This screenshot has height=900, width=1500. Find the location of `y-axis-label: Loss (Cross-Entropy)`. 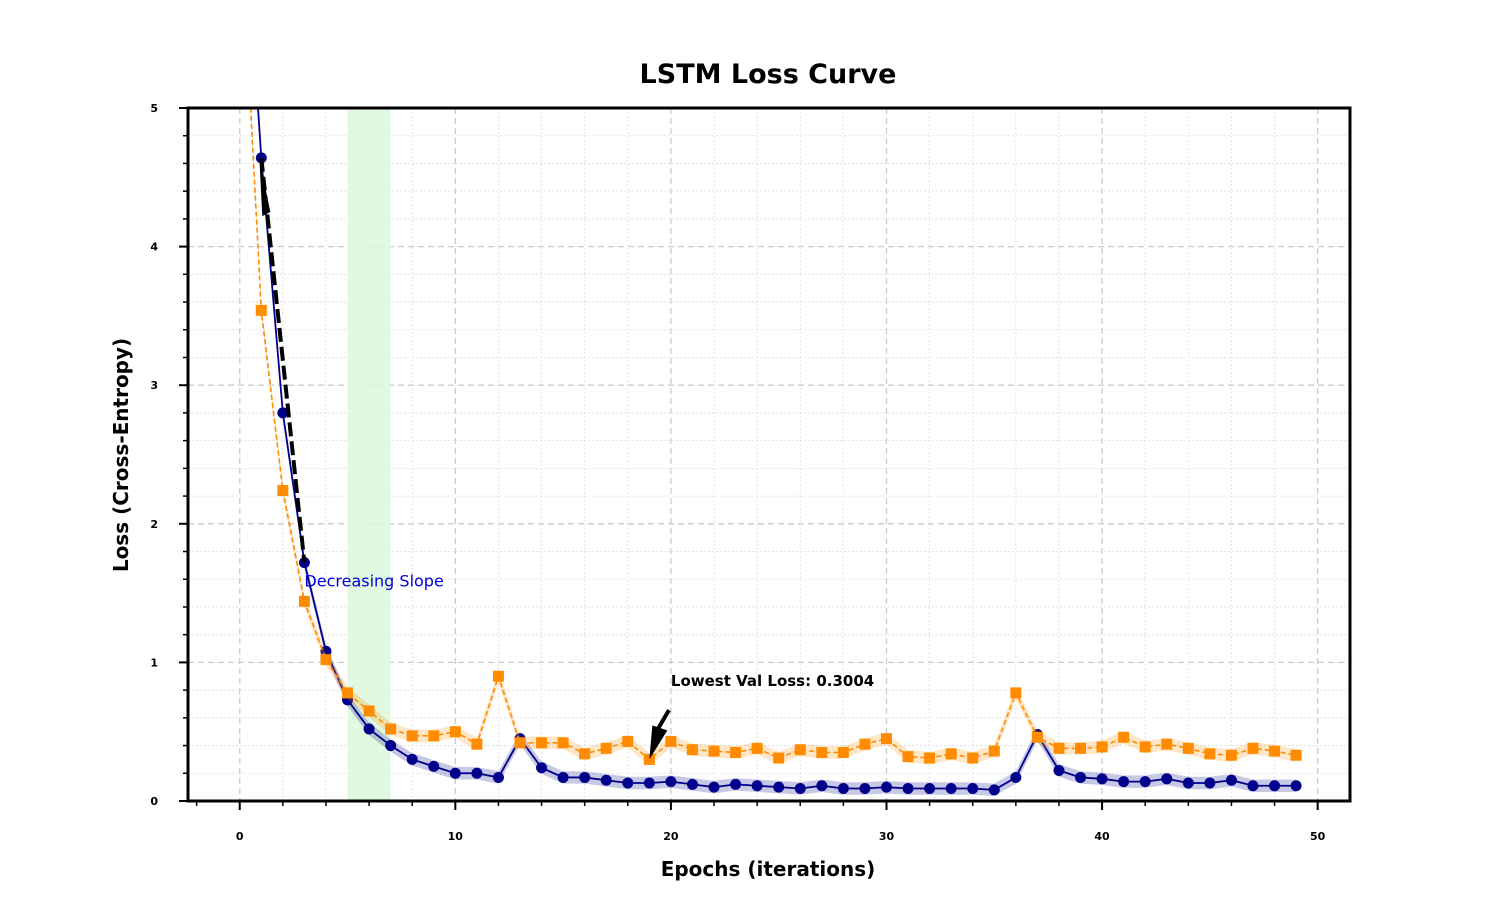

y-axis-label: Loss (Cross-Entropy) is located at coordinates (121, 455).